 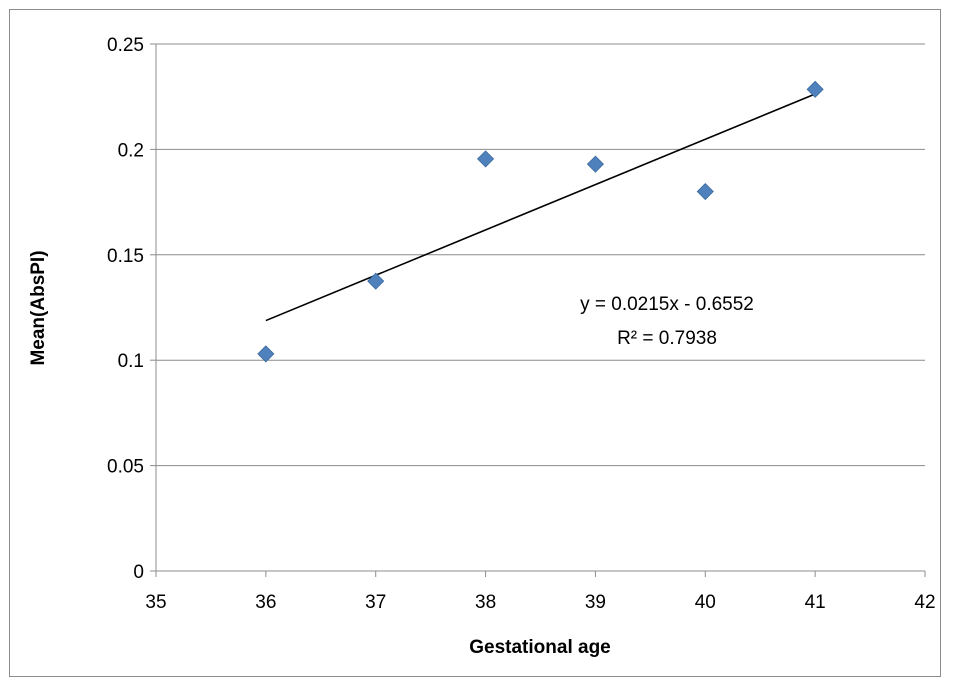 What do you see at coordinates (815, 602) in the screenshot?
I see `x-tick-label: 41` at bounding box center [815, 602].